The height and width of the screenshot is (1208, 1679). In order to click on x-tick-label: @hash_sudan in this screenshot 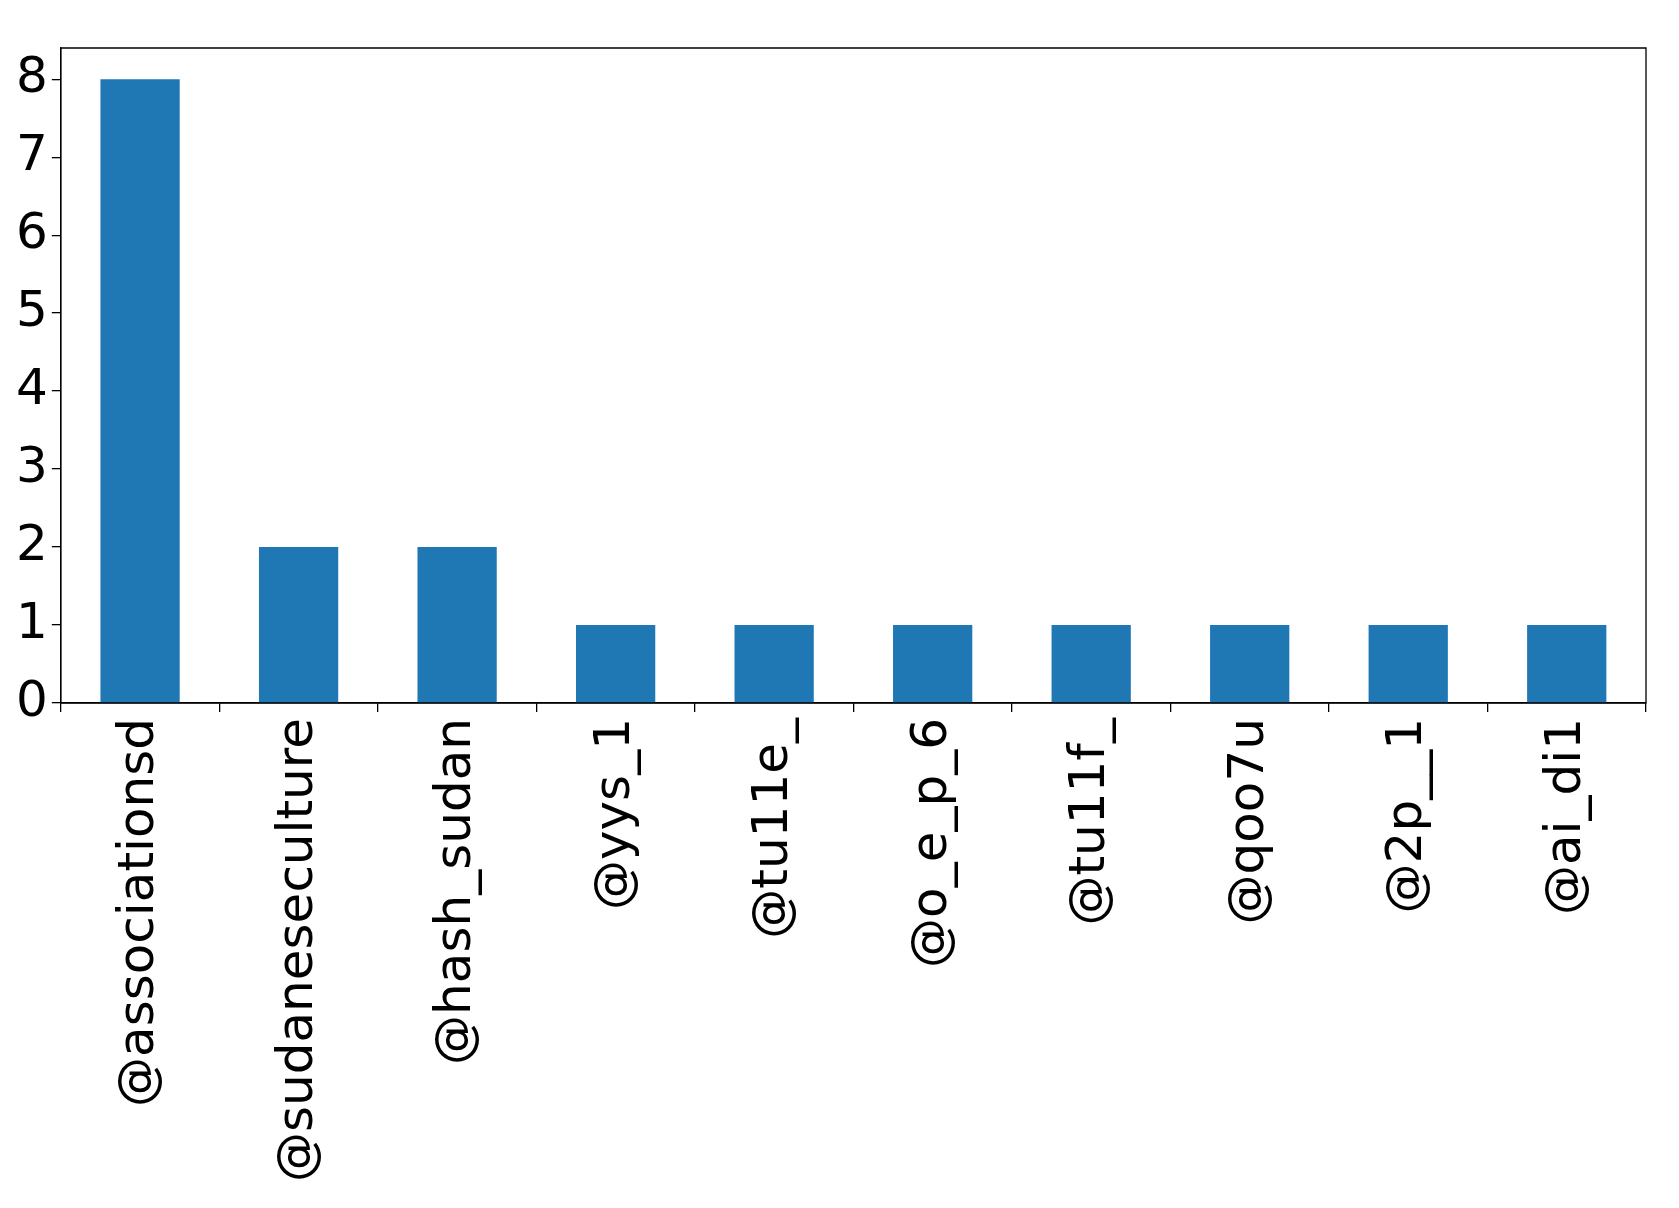, I will do `click(453, 891)`.